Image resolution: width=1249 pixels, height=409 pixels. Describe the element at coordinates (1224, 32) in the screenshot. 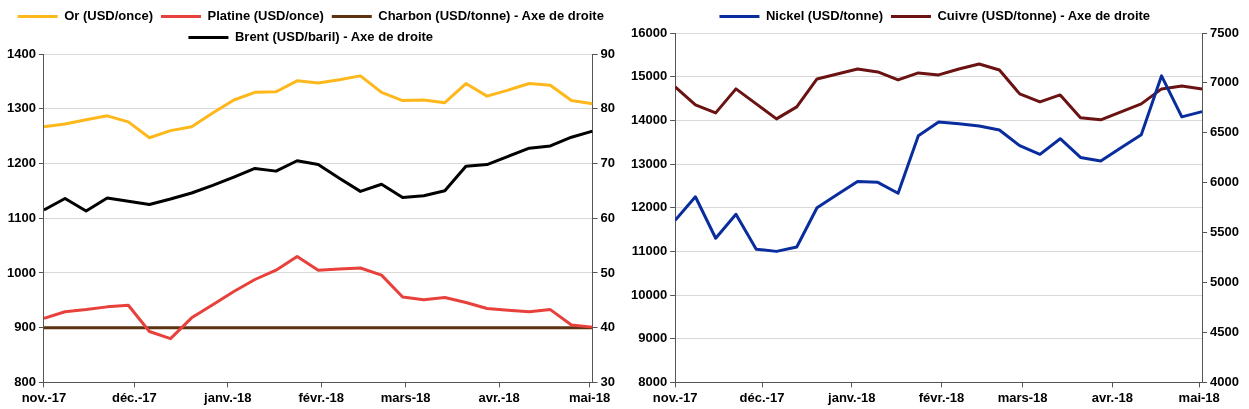

I see `y2-tick-label: 7500` at that location.